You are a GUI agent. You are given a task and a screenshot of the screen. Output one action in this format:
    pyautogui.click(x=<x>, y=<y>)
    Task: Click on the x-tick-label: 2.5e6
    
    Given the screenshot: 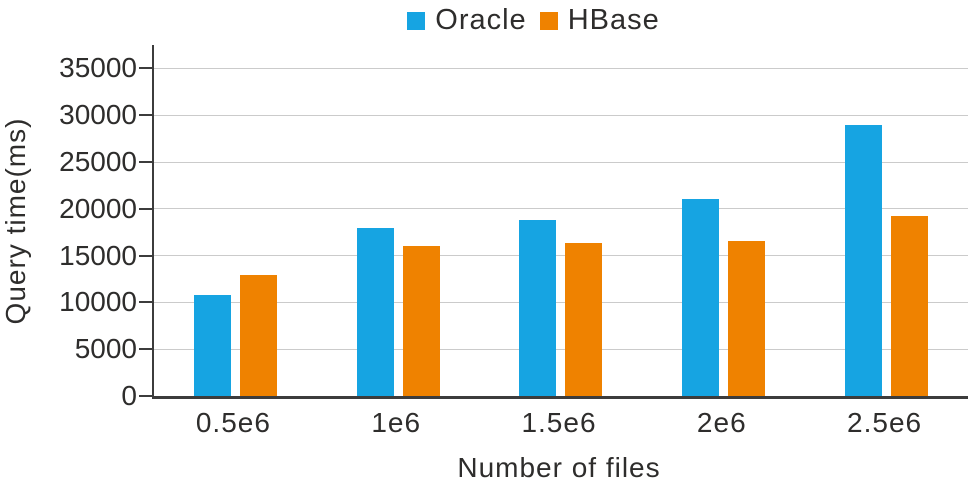 What is the action you would take?
    pyautogui.click(x=885, y=422)
    